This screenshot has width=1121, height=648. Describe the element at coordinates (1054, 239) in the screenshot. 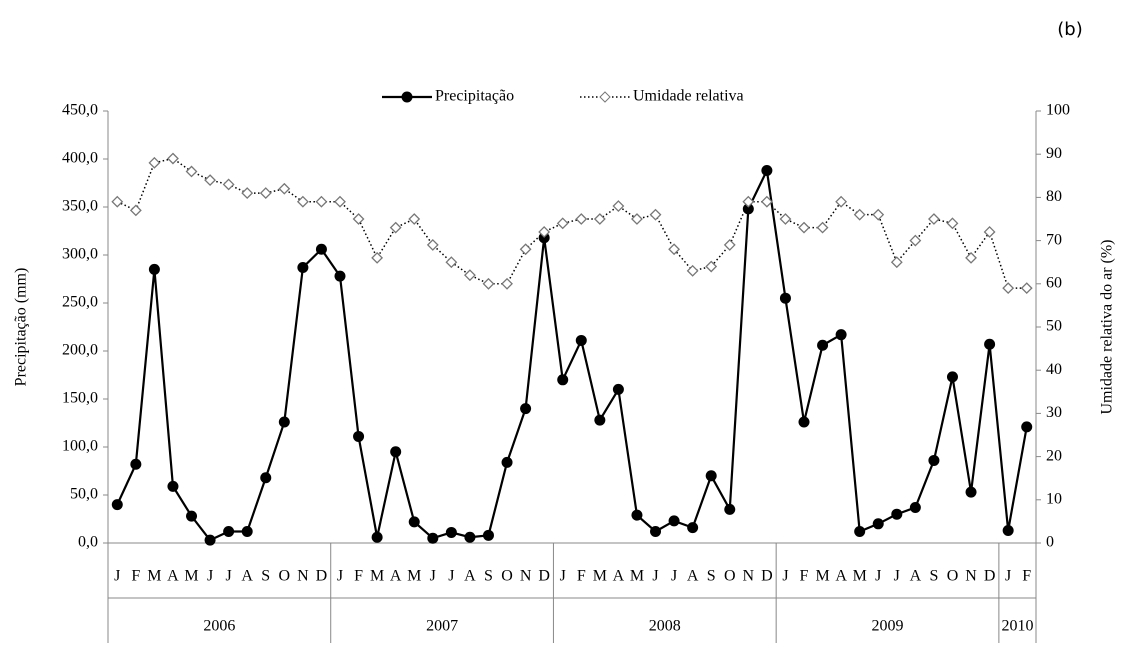

I see `y2-tick-label: 70` at that location.